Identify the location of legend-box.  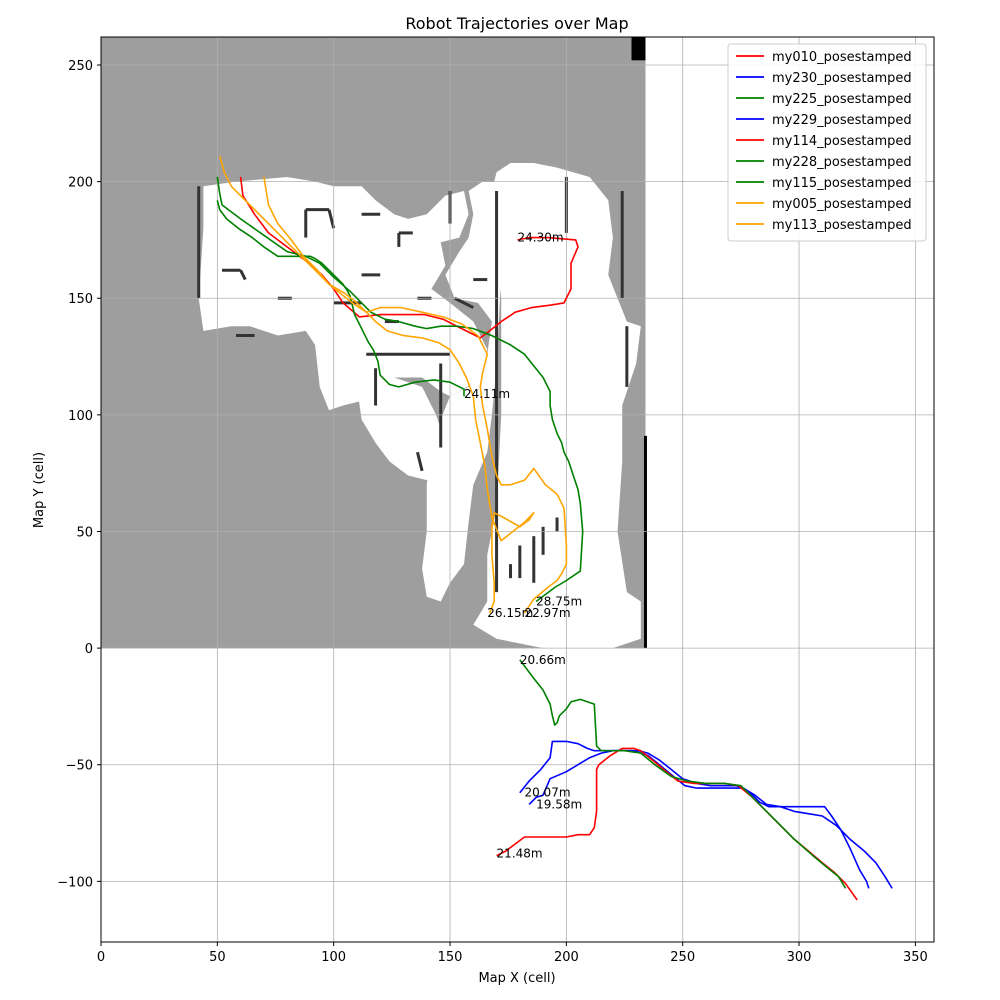
(827, 142).